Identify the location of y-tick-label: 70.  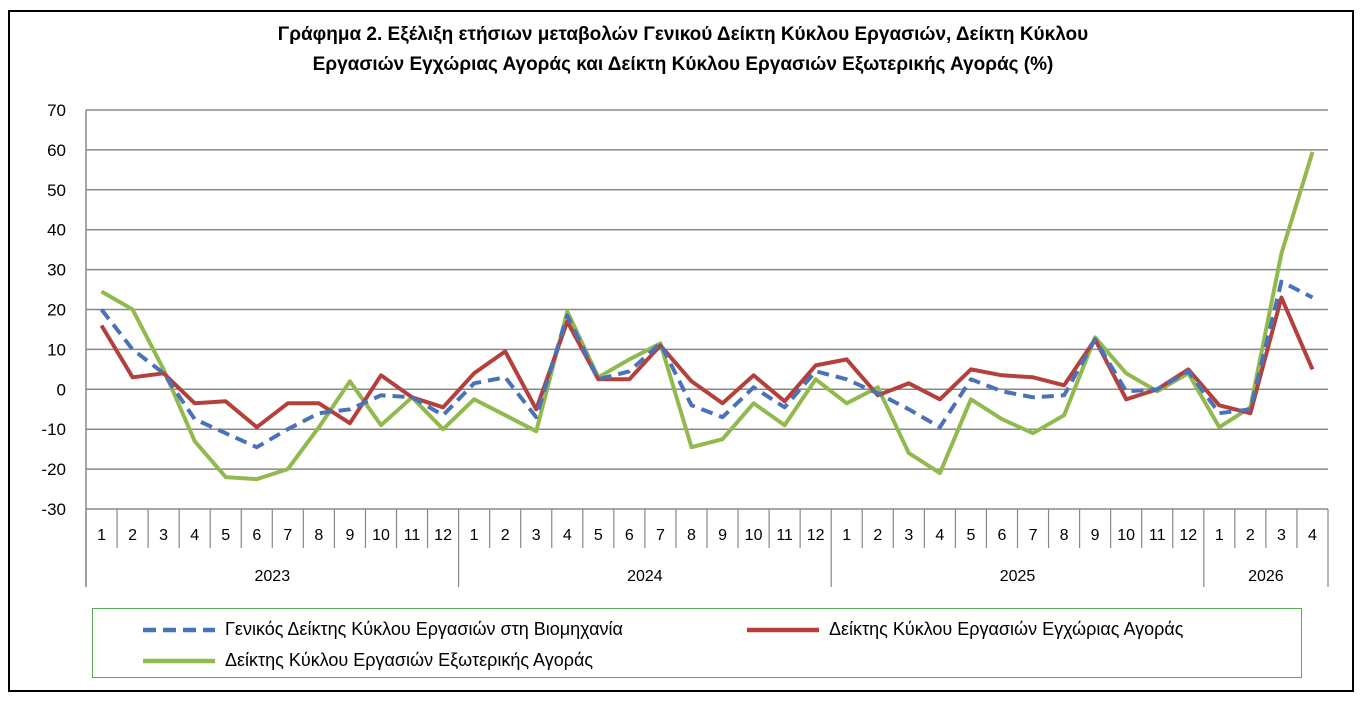
(56, 110).